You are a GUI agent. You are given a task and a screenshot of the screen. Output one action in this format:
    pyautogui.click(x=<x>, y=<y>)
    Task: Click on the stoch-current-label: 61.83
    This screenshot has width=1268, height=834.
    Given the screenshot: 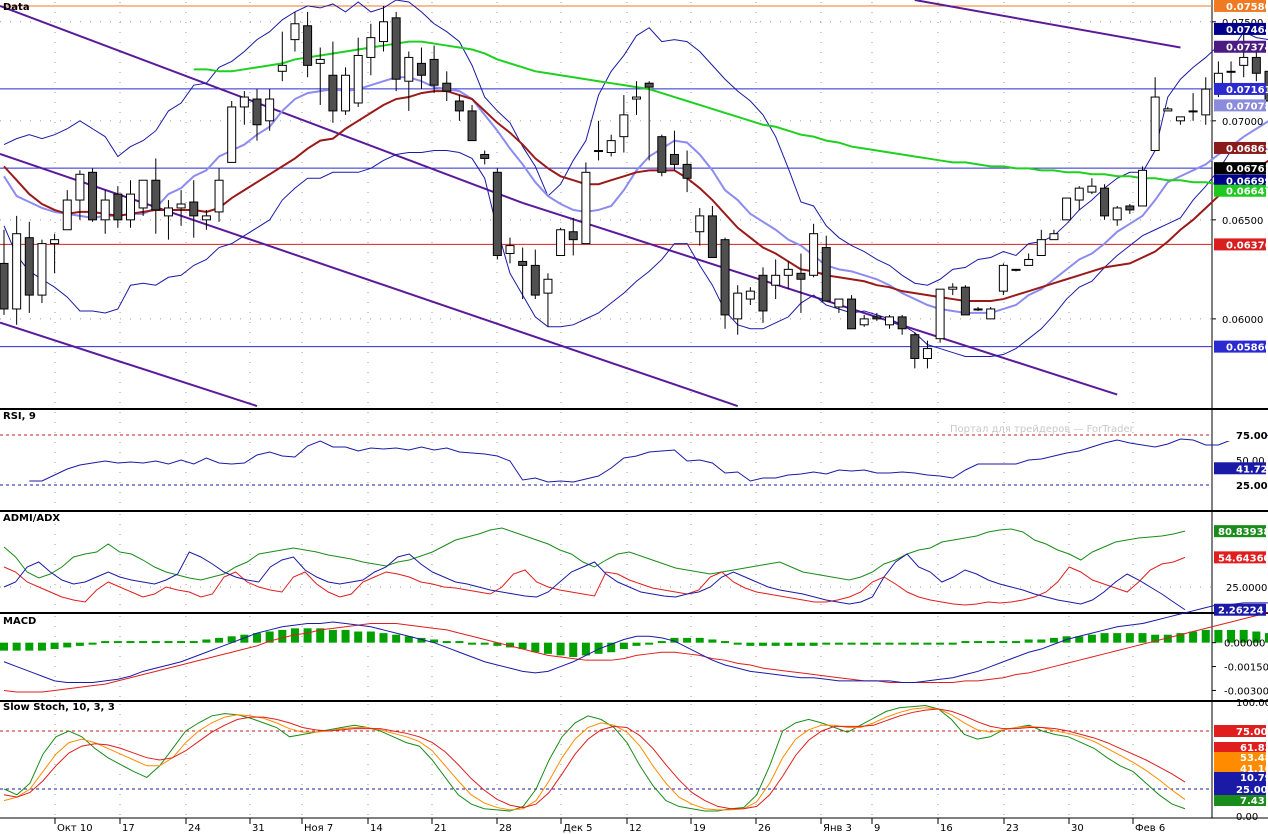 What is the action you would take?
    pyautogui.click(x=1254, y=748)
    